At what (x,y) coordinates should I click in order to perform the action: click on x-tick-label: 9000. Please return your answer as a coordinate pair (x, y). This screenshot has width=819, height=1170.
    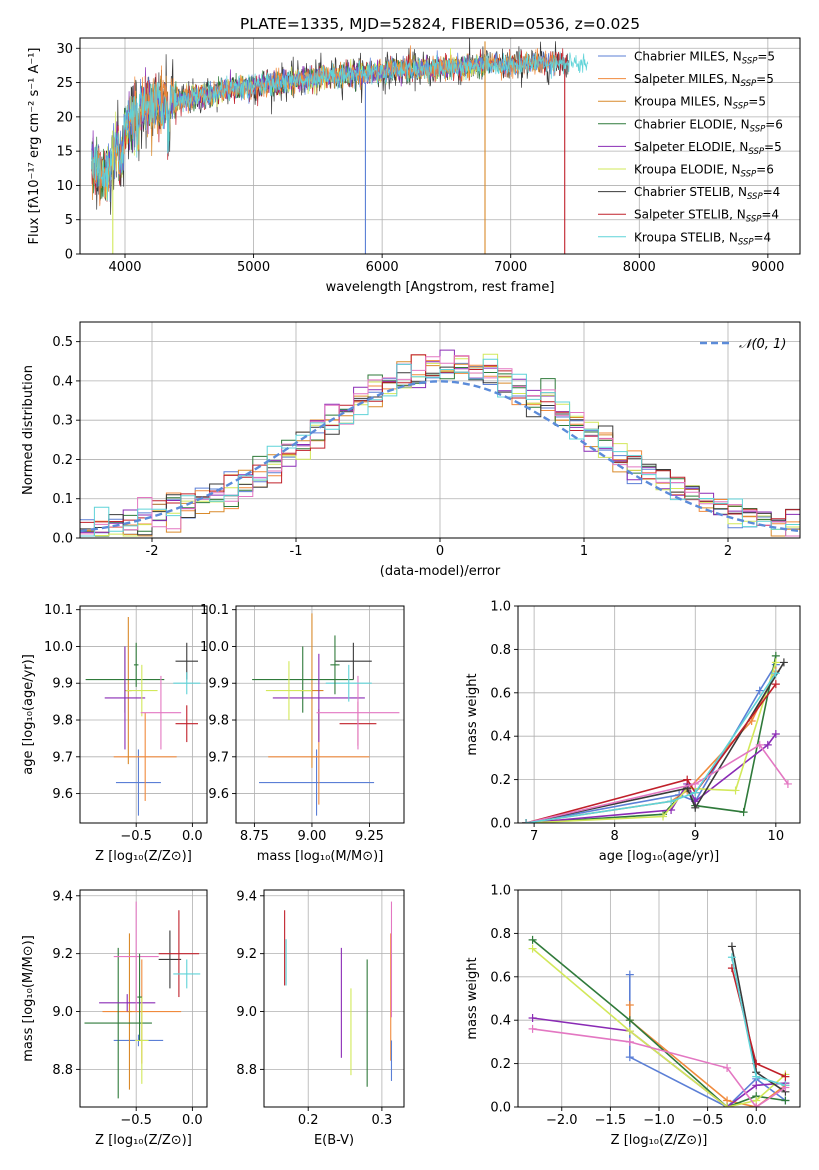
    Looking at the image, I should click on (767, 267).